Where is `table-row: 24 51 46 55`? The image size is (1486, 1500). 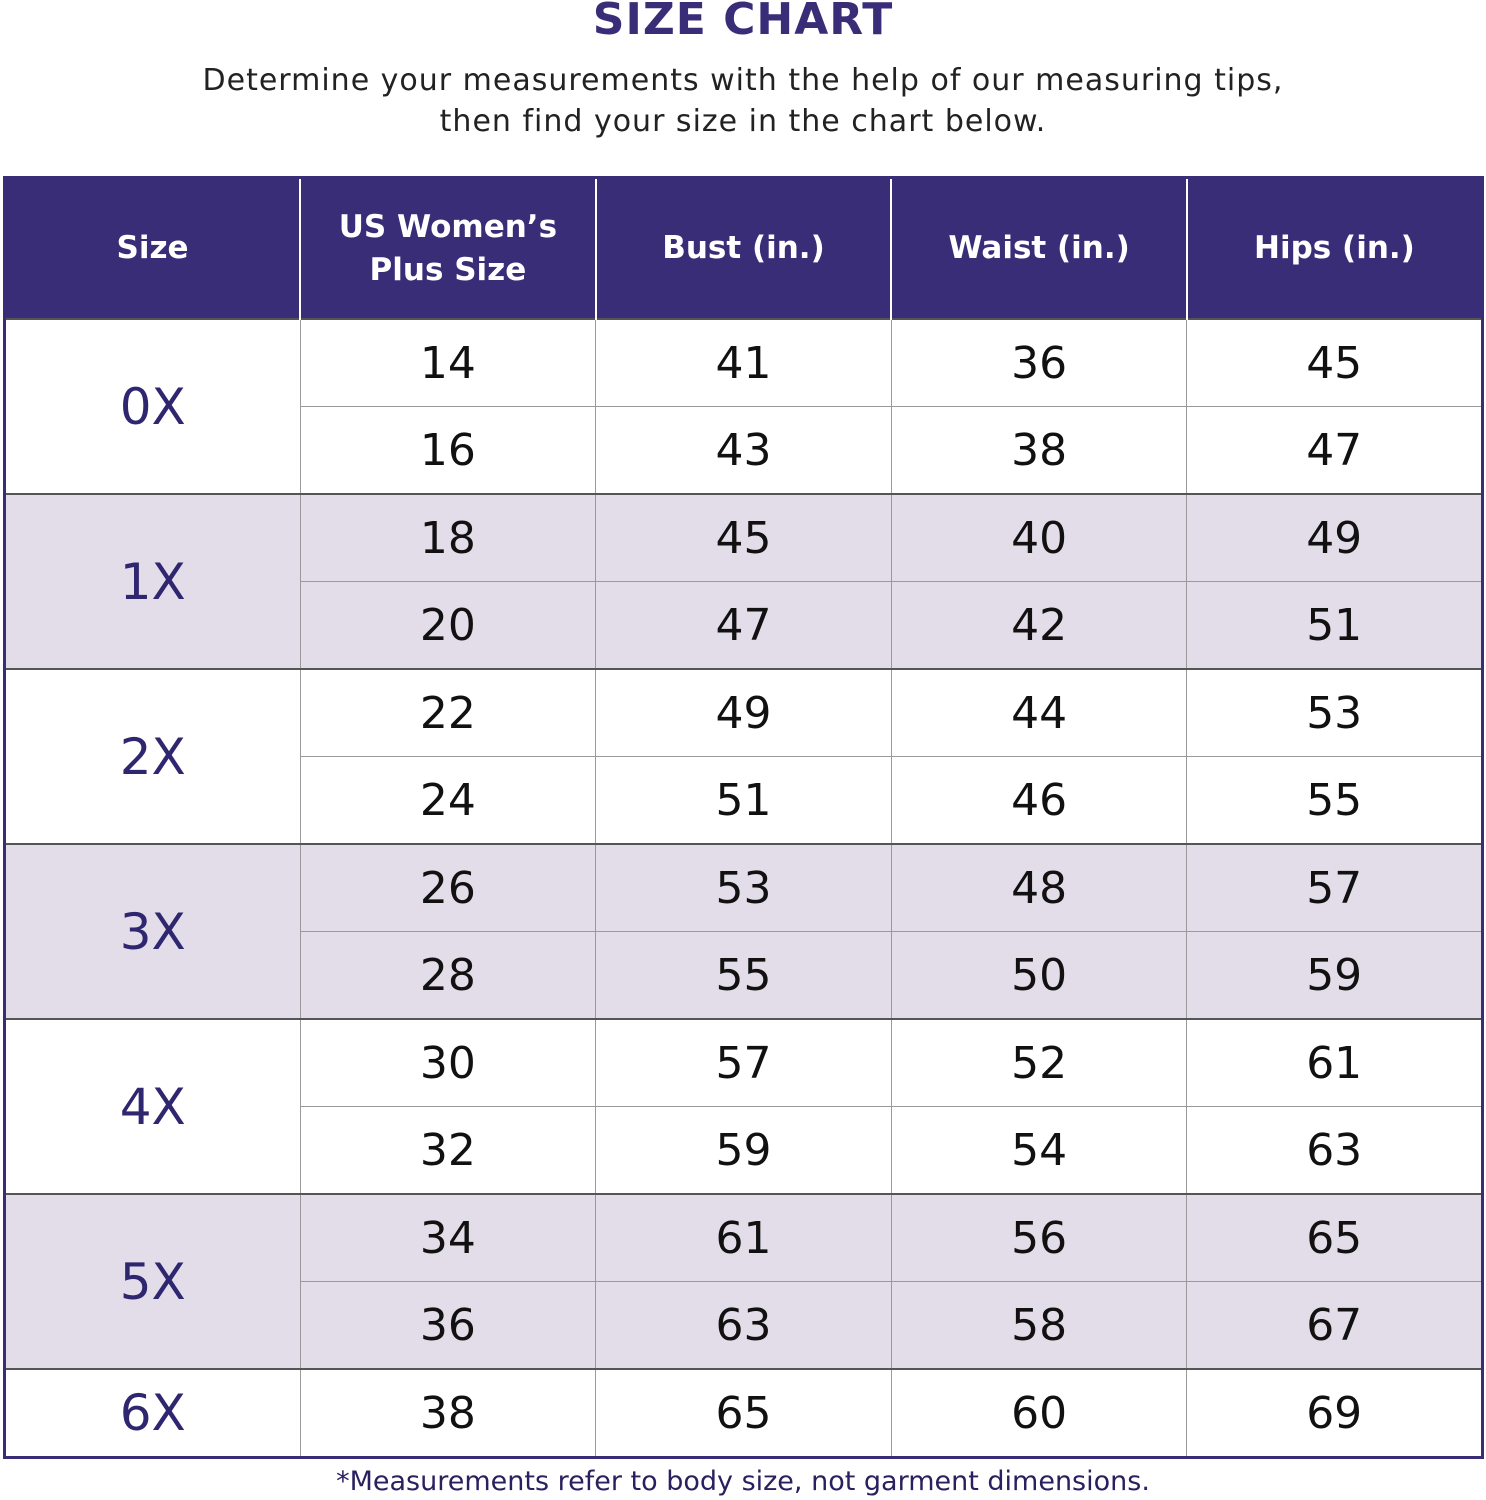 table-row: 24 51 46 55 is located at coordinates (744, 800).